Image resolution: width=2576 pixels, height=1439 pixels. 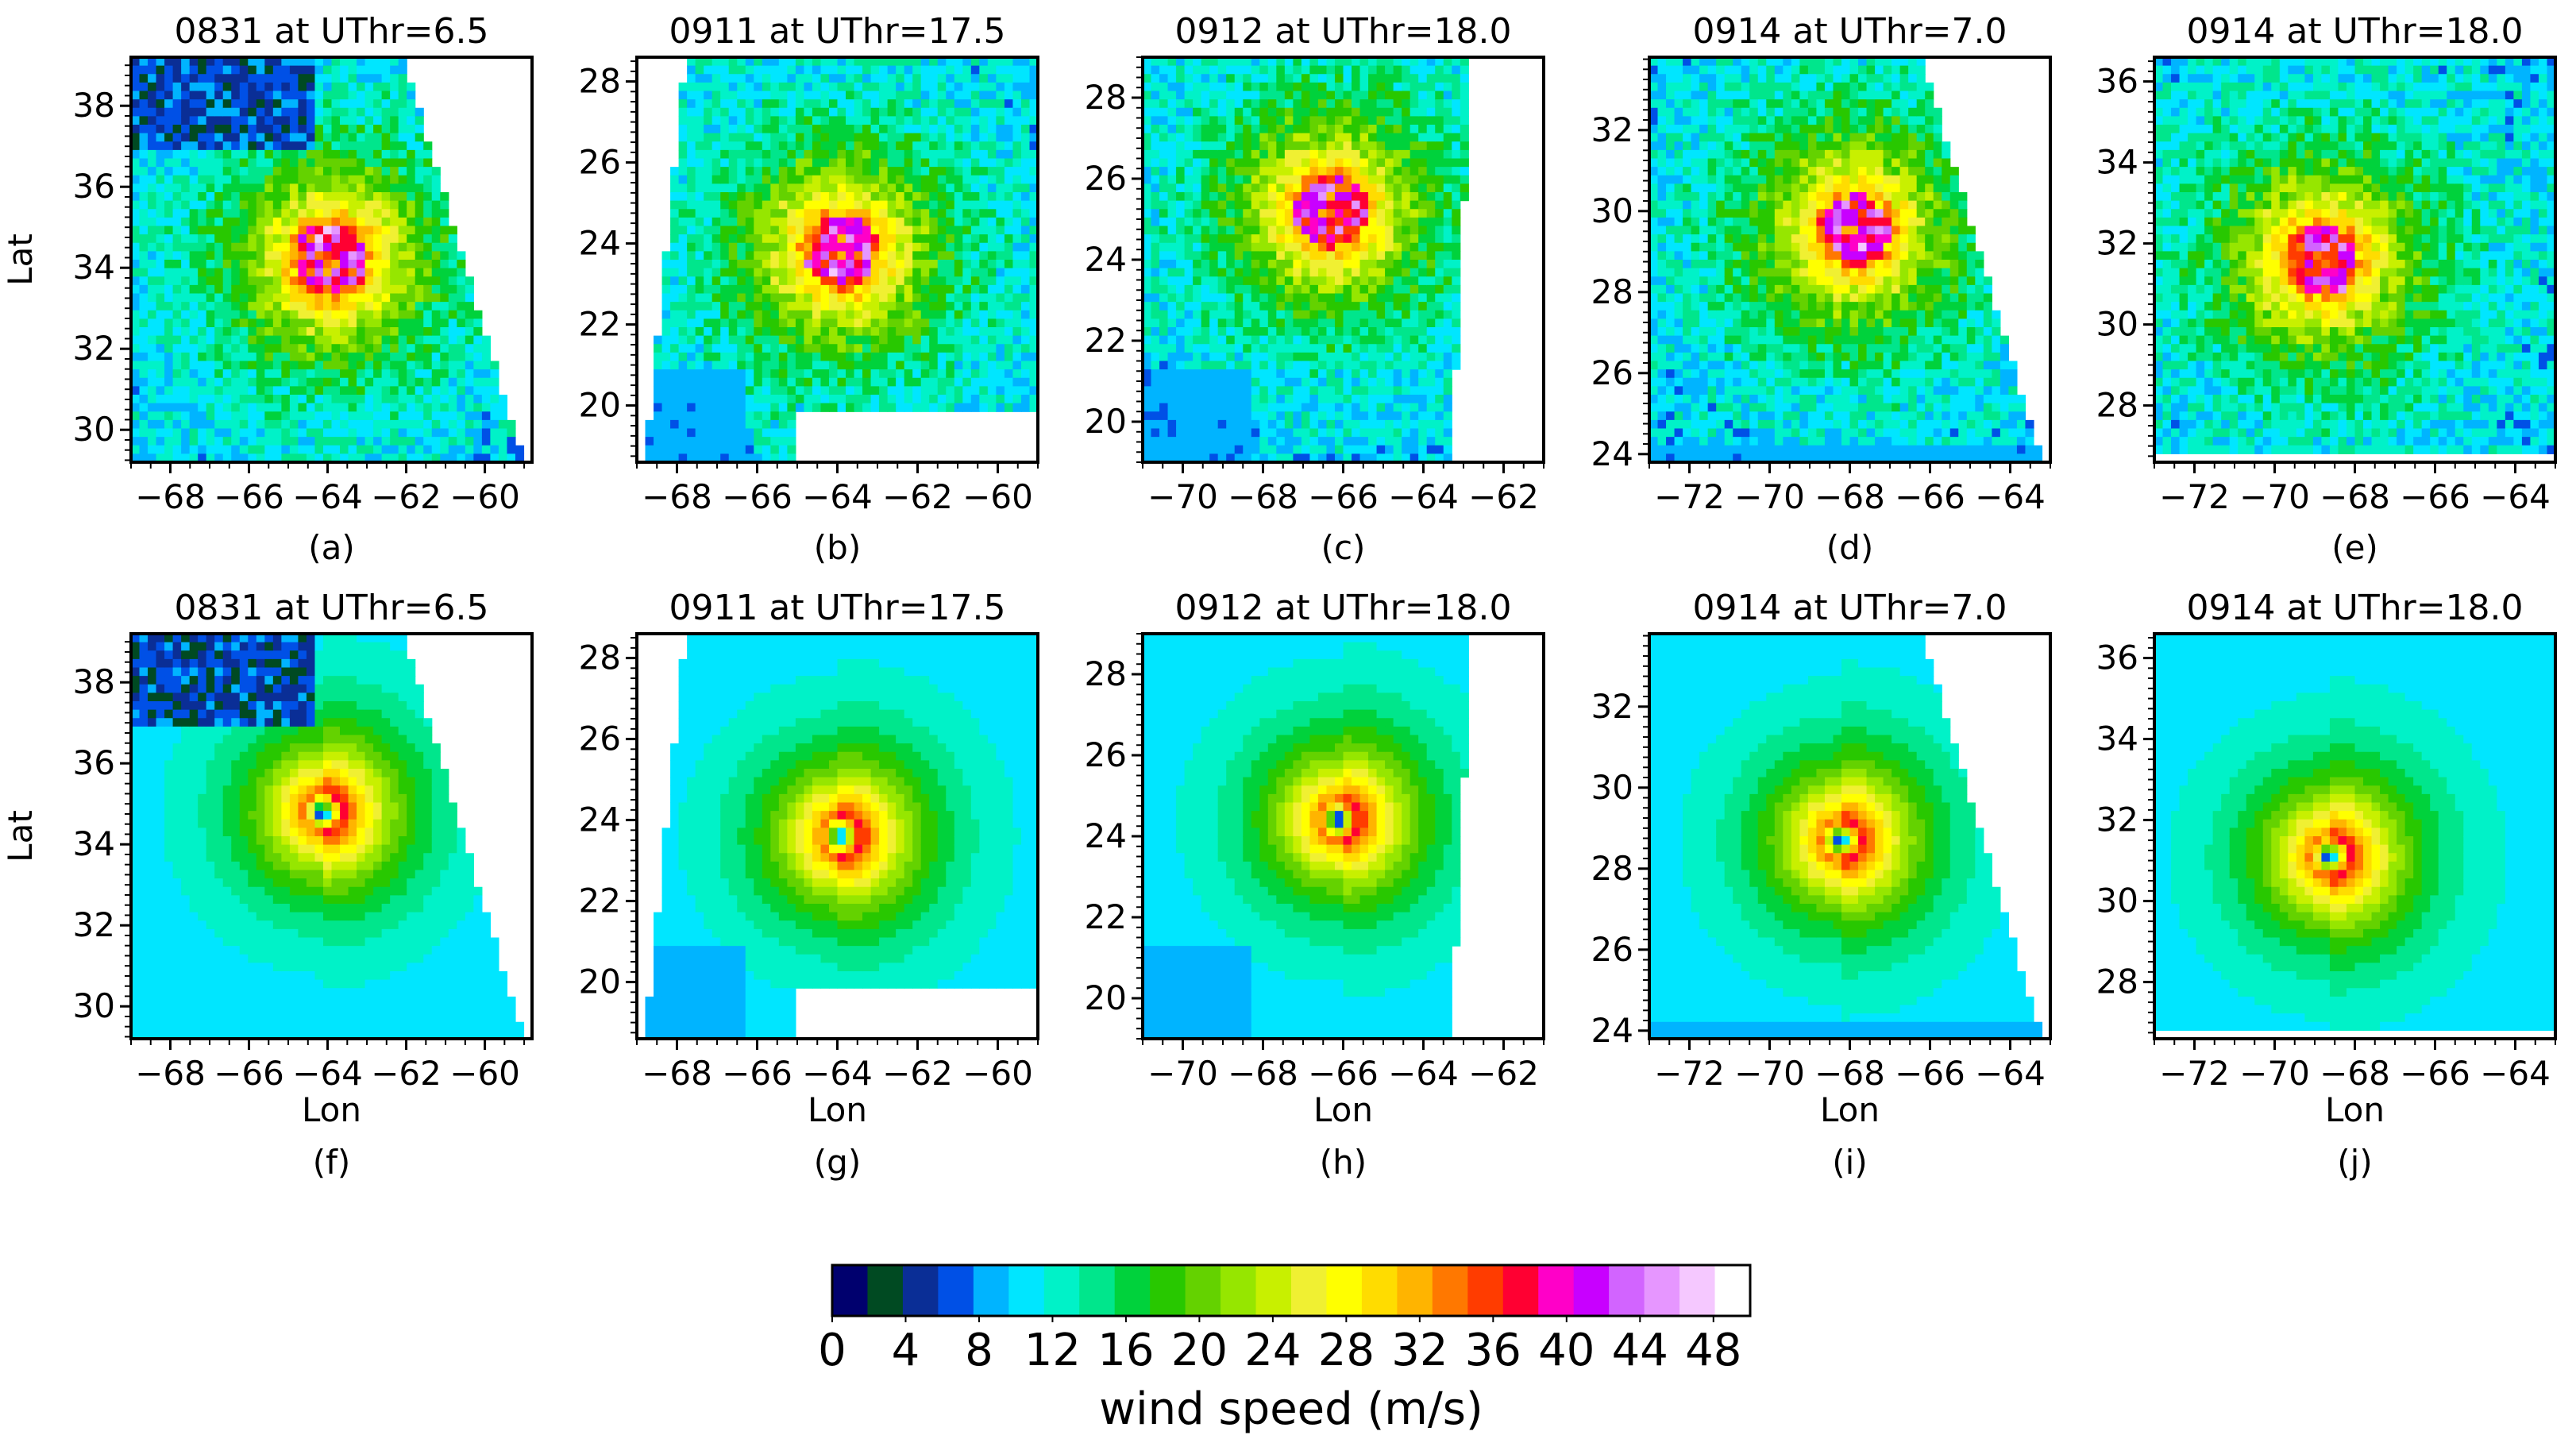 What do you see at coordinates (2117, 81) in the screenshot?
I see `y-tick-label: 36` at bounding box center [2117, 81].